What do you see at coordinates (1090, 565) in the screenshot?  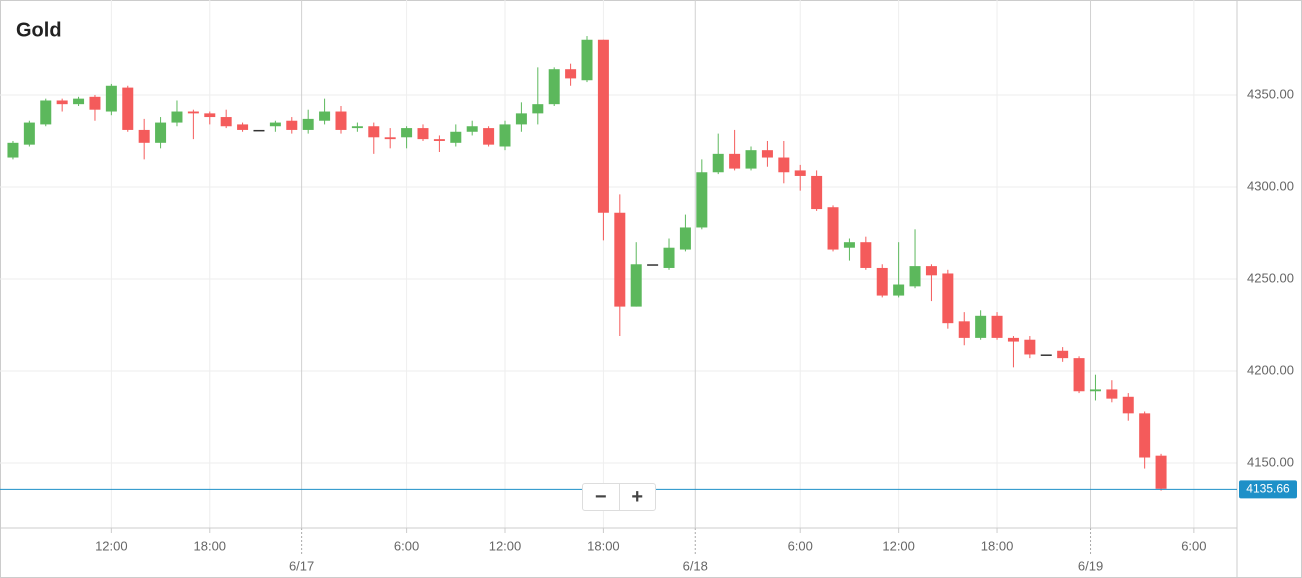 I see `date-label: 6/19` at bounding box center [1090, 565].